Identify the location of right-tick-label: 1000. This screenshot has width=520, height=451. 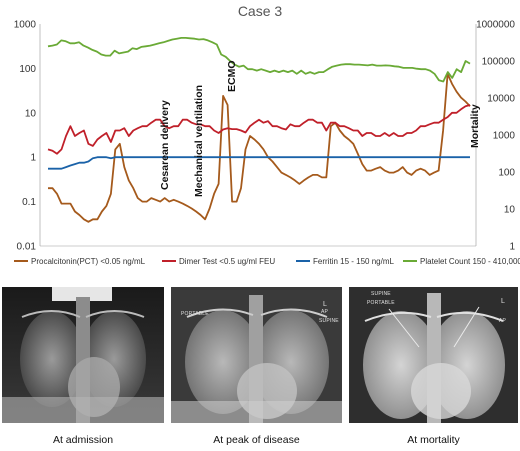
(504, 136).